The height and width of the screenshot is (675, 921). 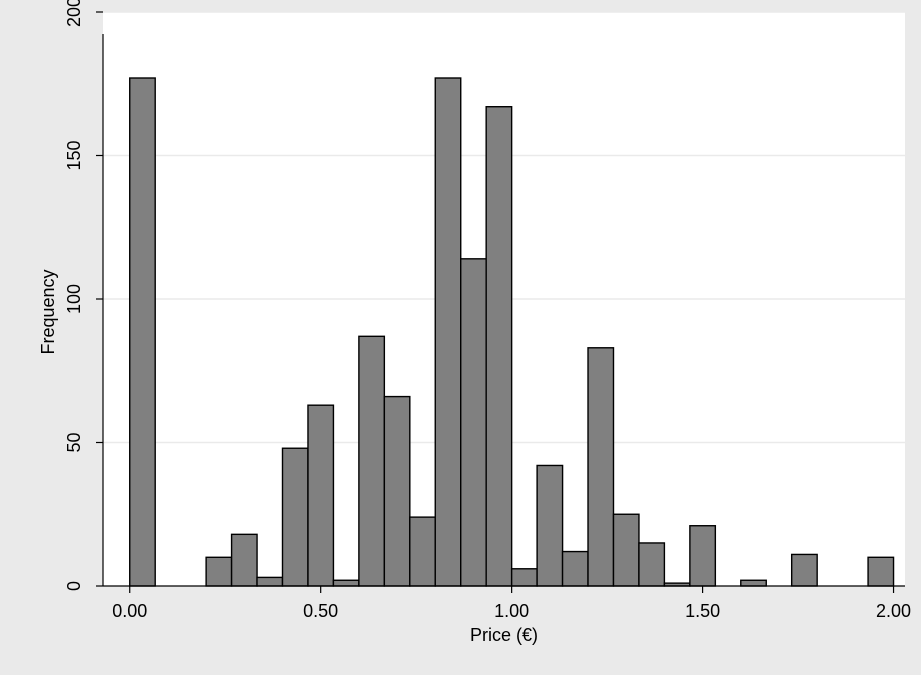 What do you see at coordinates (74, 586) in the screenshot?
I see `y-tick-label: 0` at bounding box center [74, 586].